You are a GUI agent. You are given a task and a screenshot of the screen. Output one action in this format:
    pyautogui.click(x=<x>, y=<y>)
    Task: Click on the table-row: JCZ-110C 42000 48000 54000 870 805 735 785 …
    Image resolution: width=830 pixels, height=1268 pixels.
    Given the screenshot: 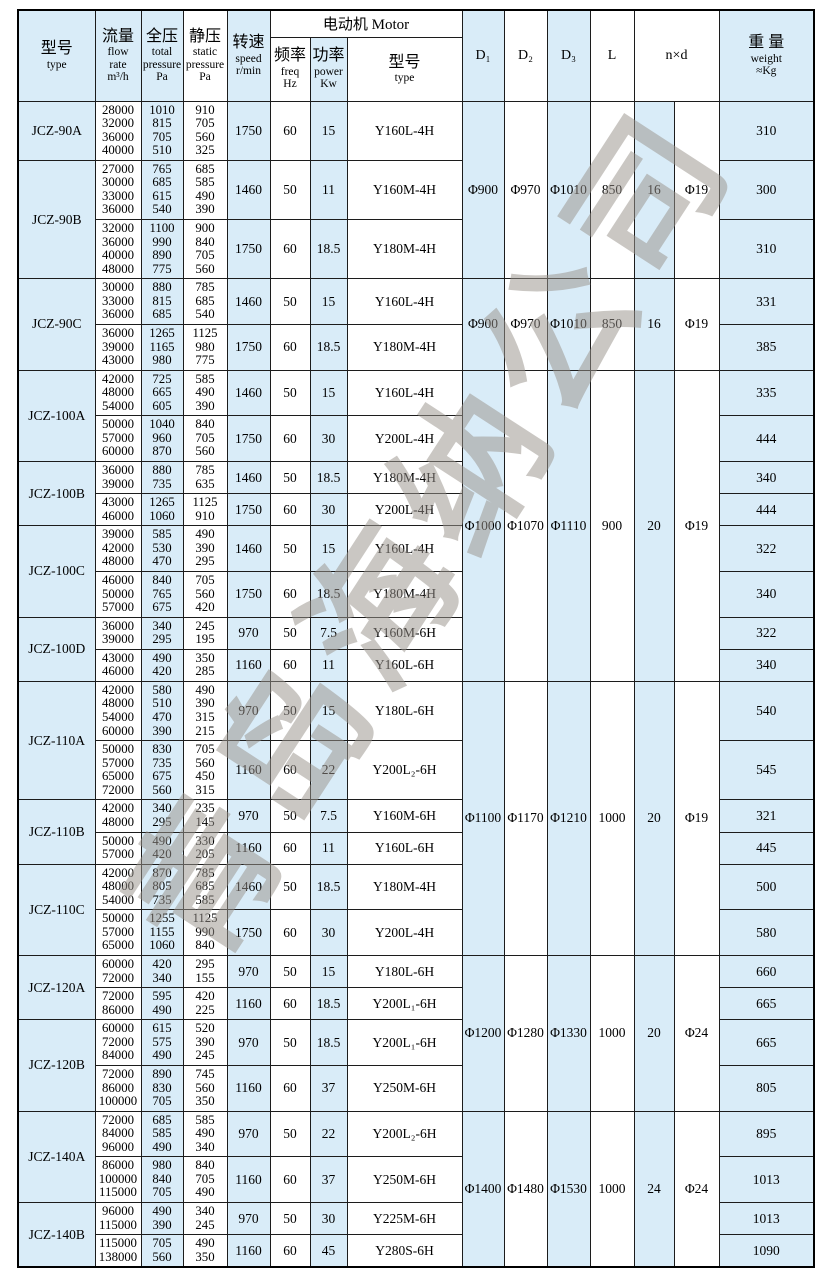 What is the action you would take?
    pyautogui.click(x=416, y=910)
    